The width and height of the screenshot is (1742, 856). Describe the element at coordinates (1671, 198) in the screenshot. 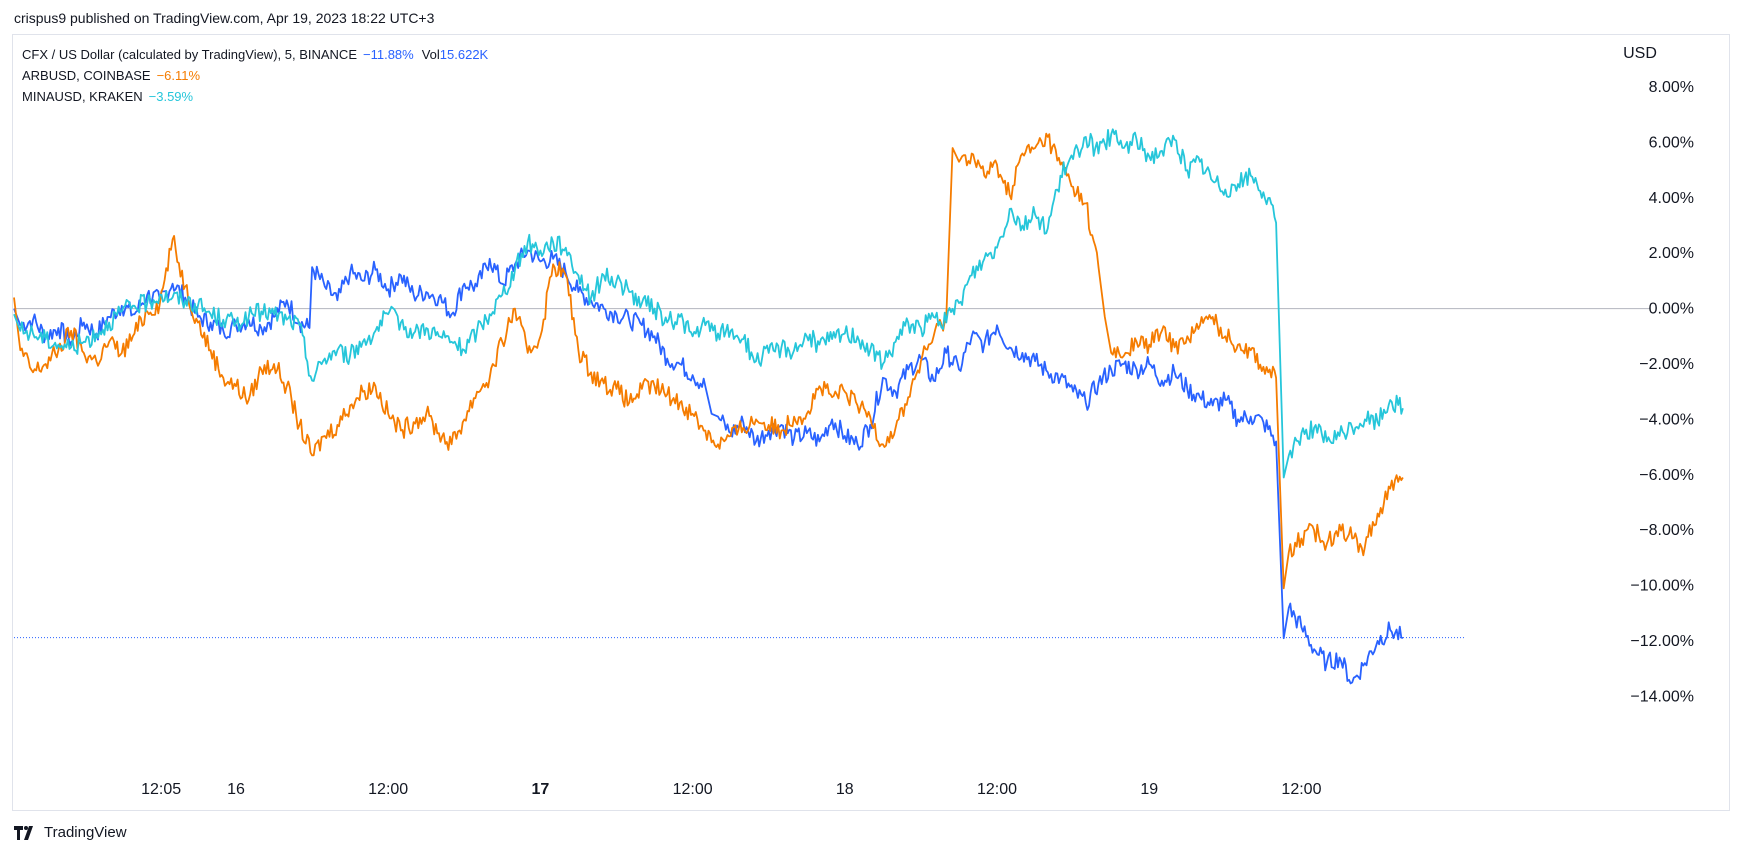

I see `y-tick-label: 4.00%` at that location.